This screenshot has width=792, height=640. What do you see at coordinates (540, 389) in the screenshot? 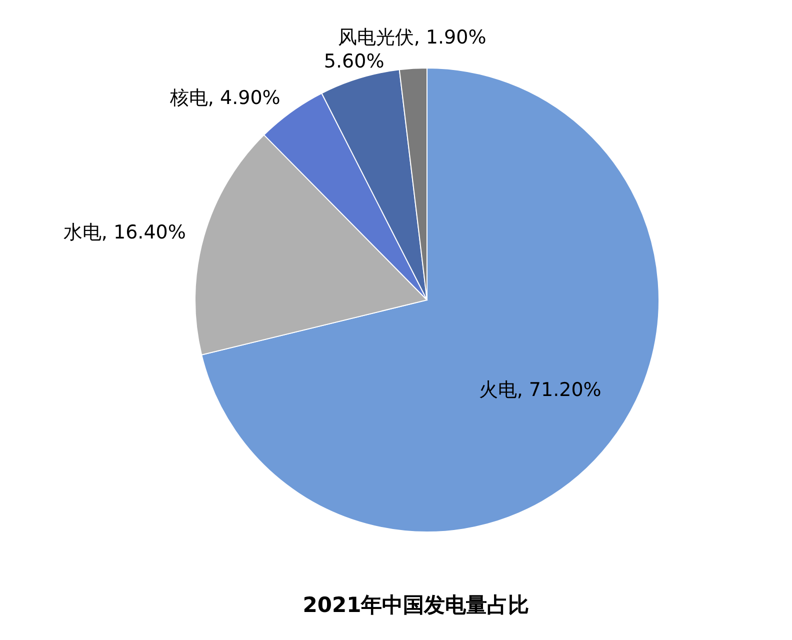
I see `slice-label: 火电, 71.20%` at bounding box center [540, 389].